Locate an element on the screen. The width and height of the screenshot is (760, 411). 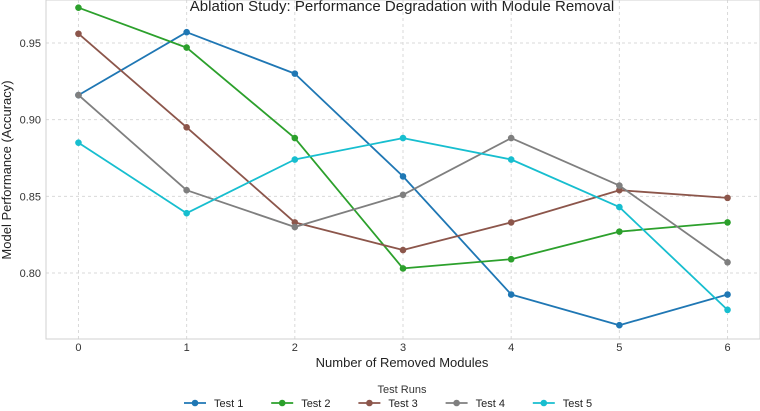
y-tick-label: 0.90 is located at coordinates (30, 121).